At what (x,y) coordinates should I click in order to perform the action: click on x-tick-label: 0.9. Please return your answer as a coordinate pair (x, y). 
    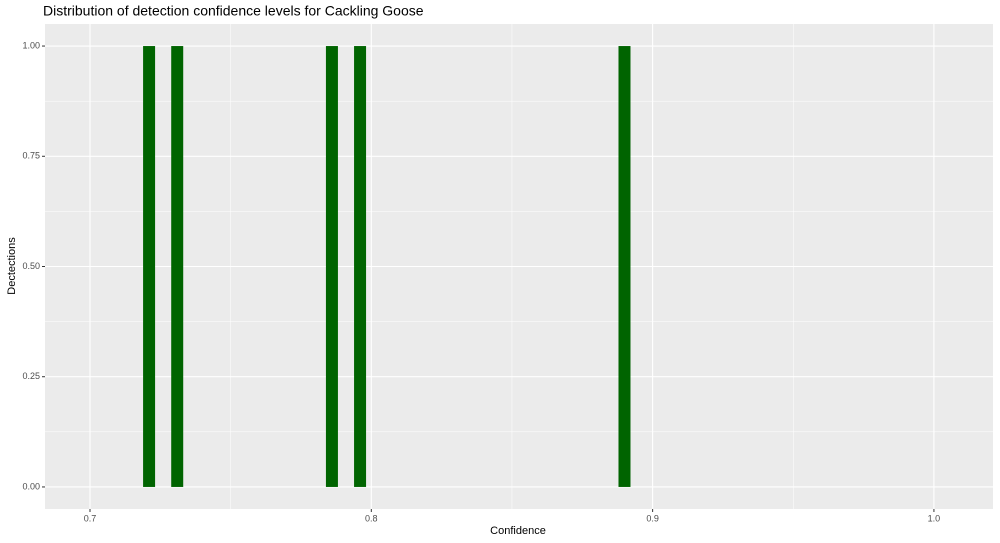
    Looking at the image, I should click on (652, 518).